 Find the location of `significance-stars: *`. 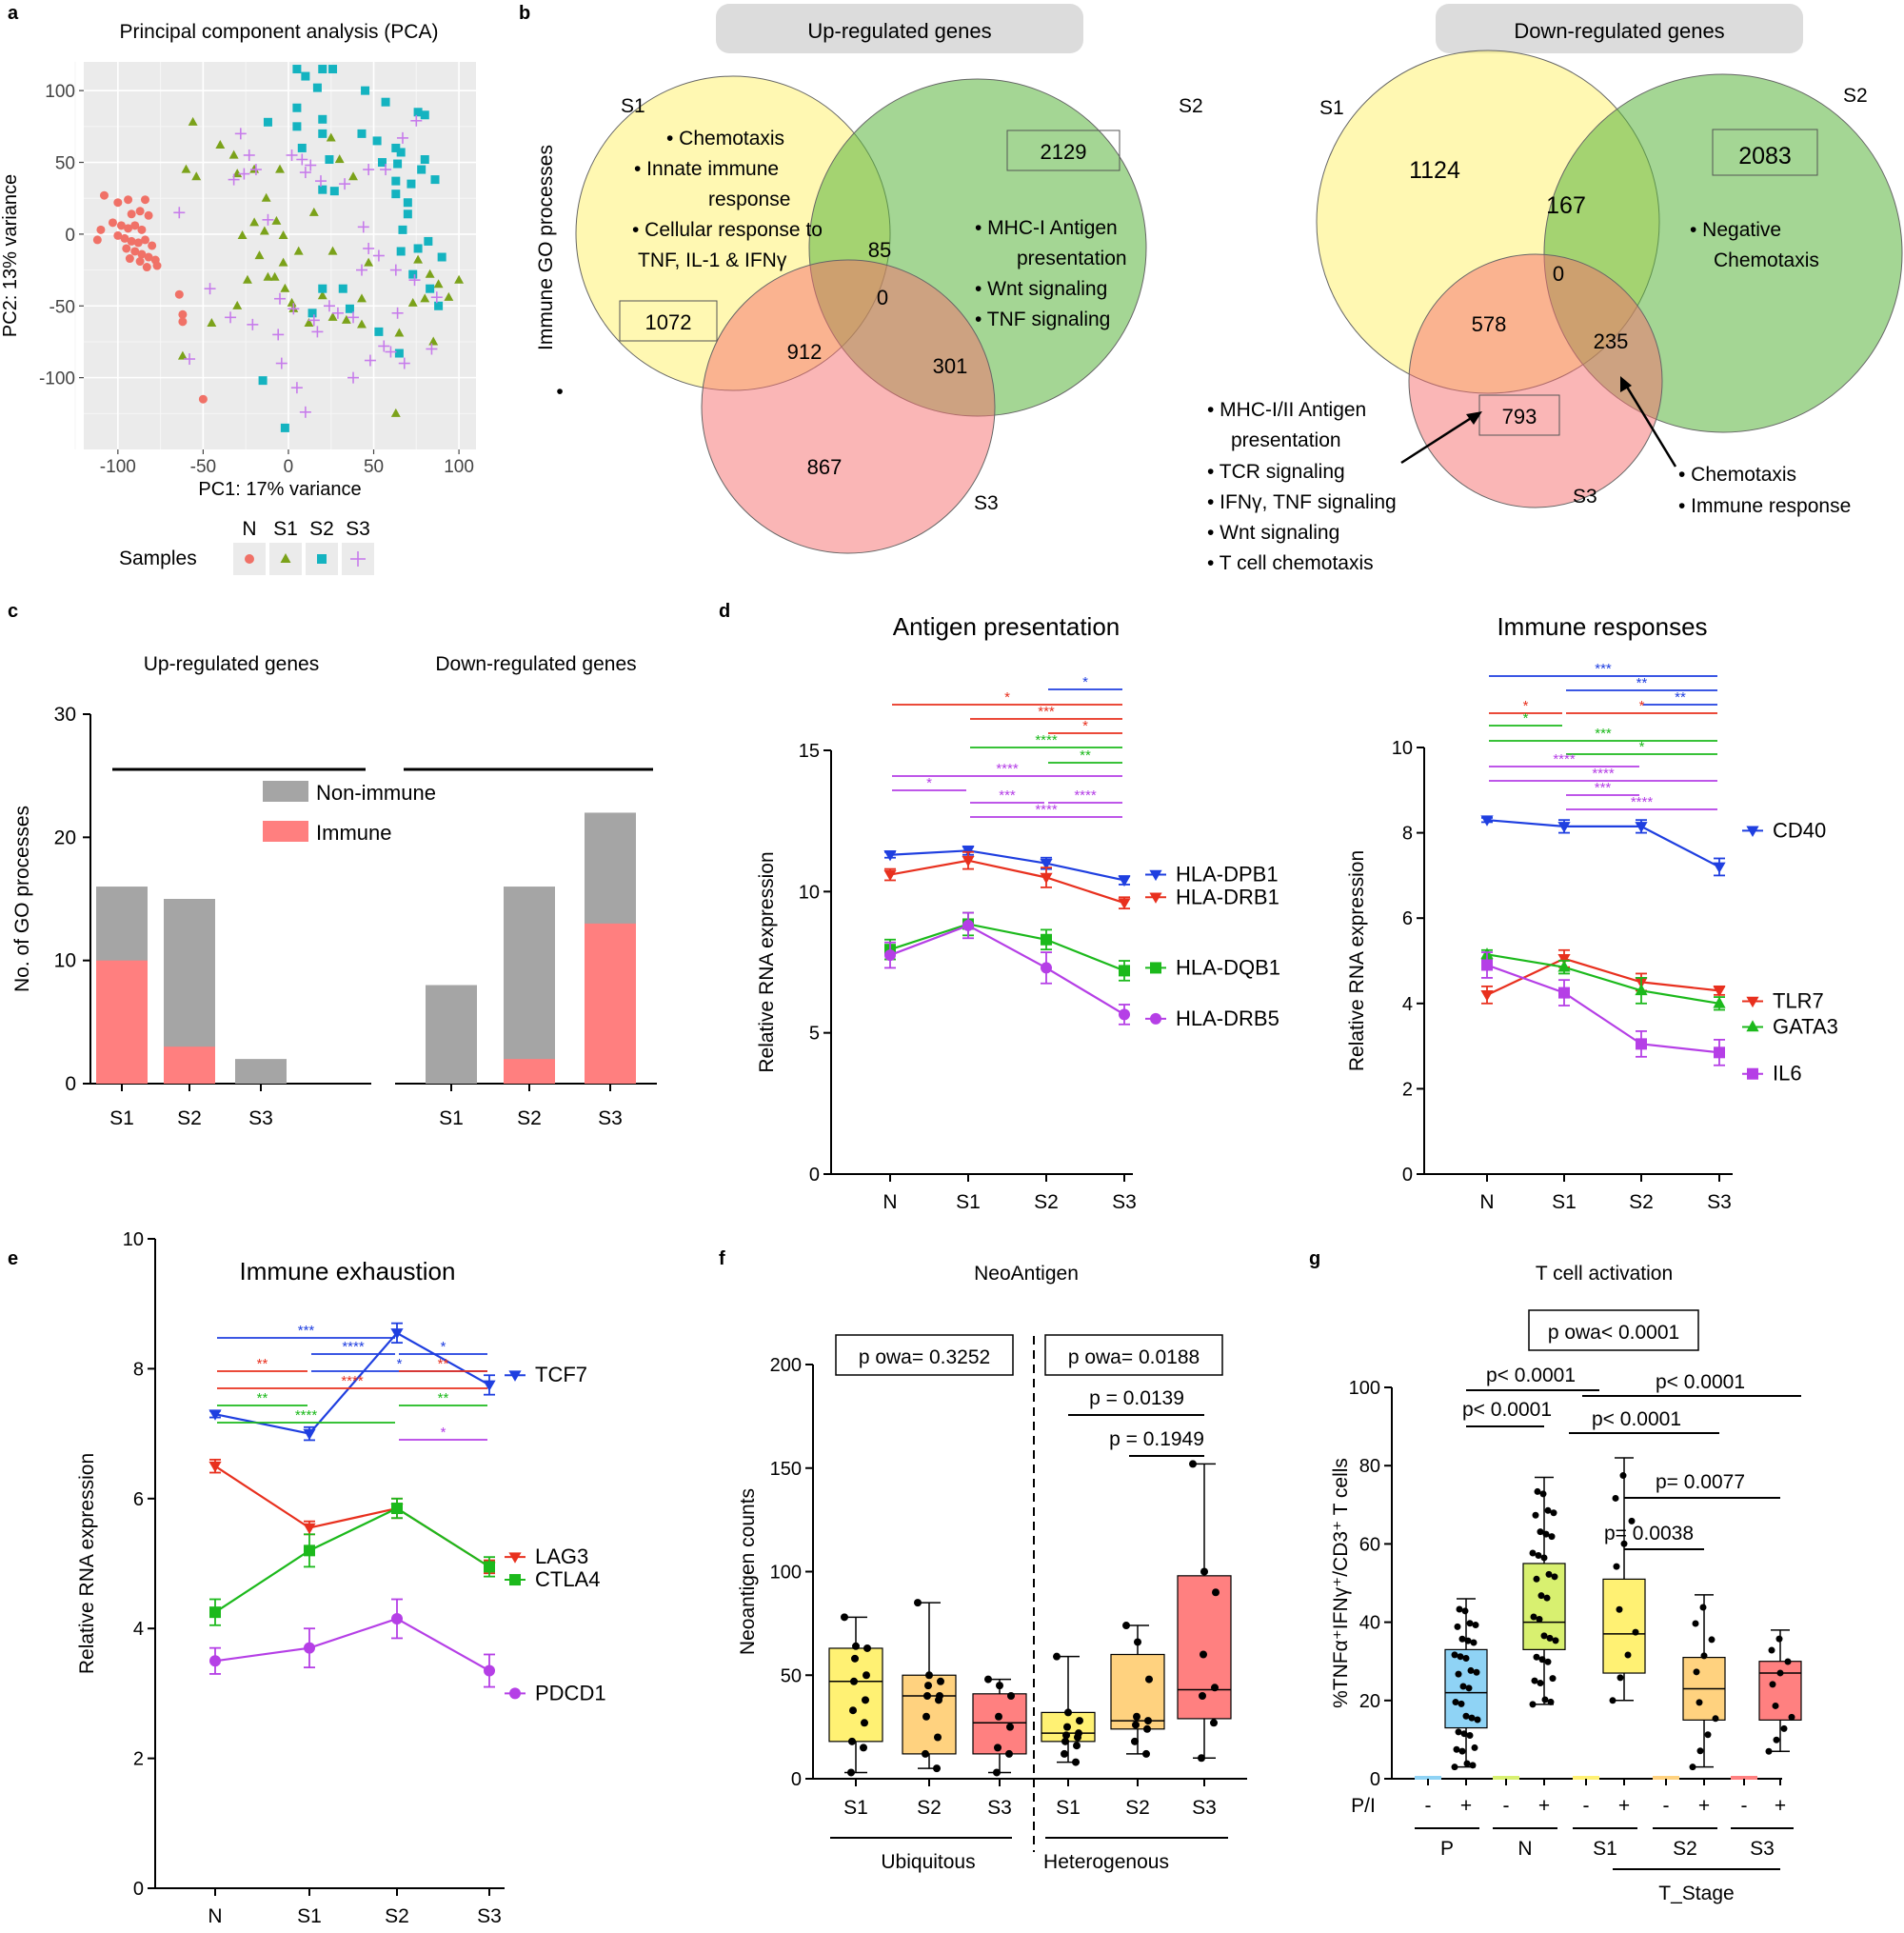

significance-stars: * is located at coordinates (400, 1364).